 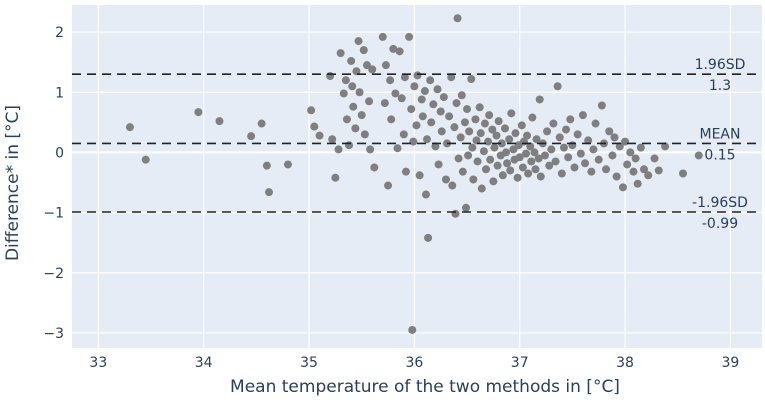 I want to click on x-tick-label: 38, so click(x=625, y=363).